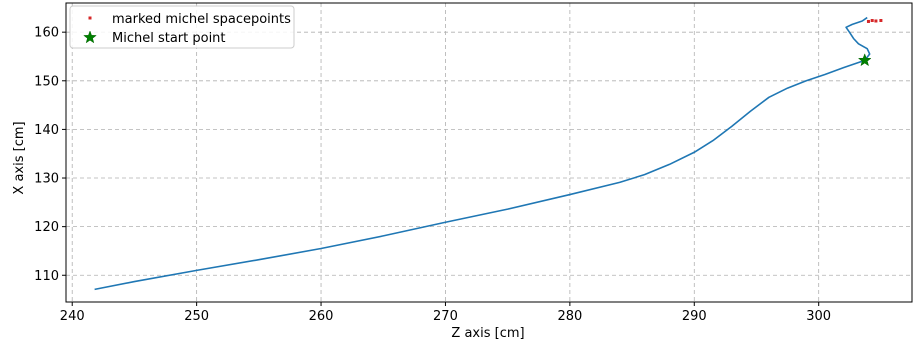 The height and width of the screenshot is (342, 915). I want to click on y-tick-label: 120, so click(46, 227).